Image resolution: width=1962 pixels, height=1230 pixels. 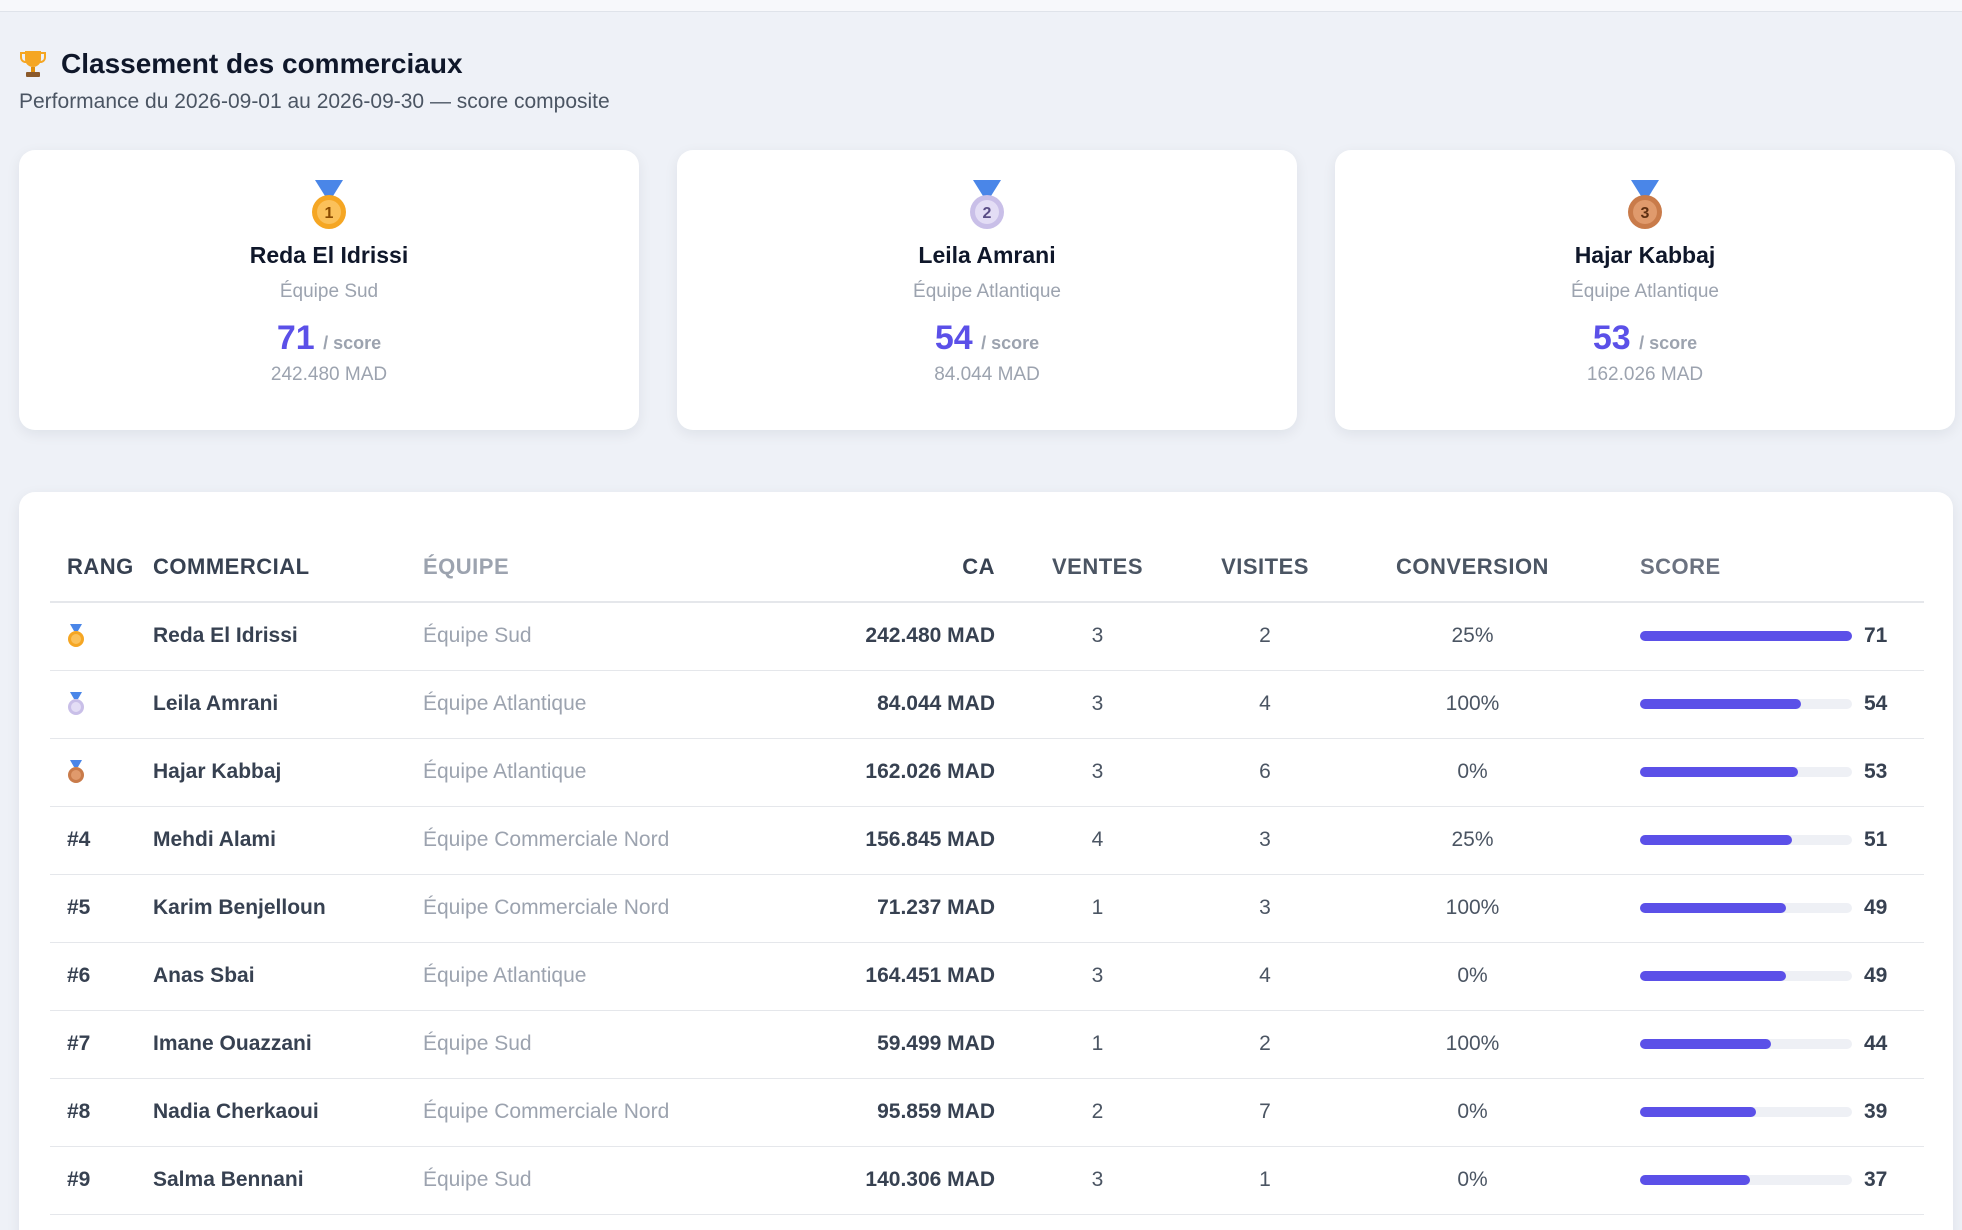 I want to click on score-cell: 44, so click(x=1769, y=1044).